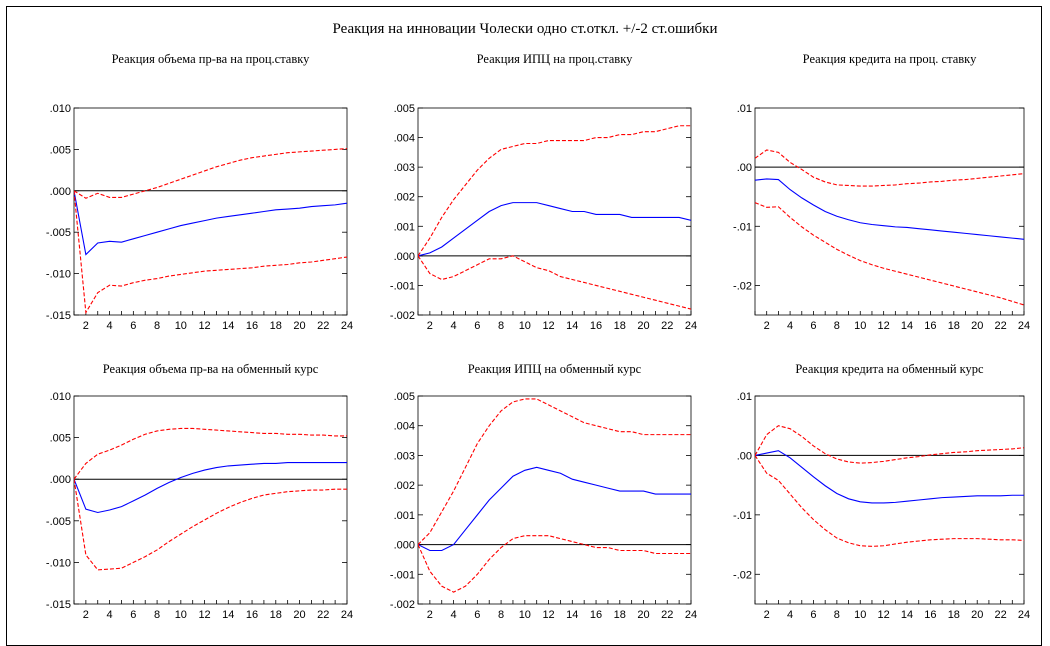  What do you see at coordinates (742, 575) in the screenshot?
I see `y-tick-label: -.02` at bounding box center [742, 575].